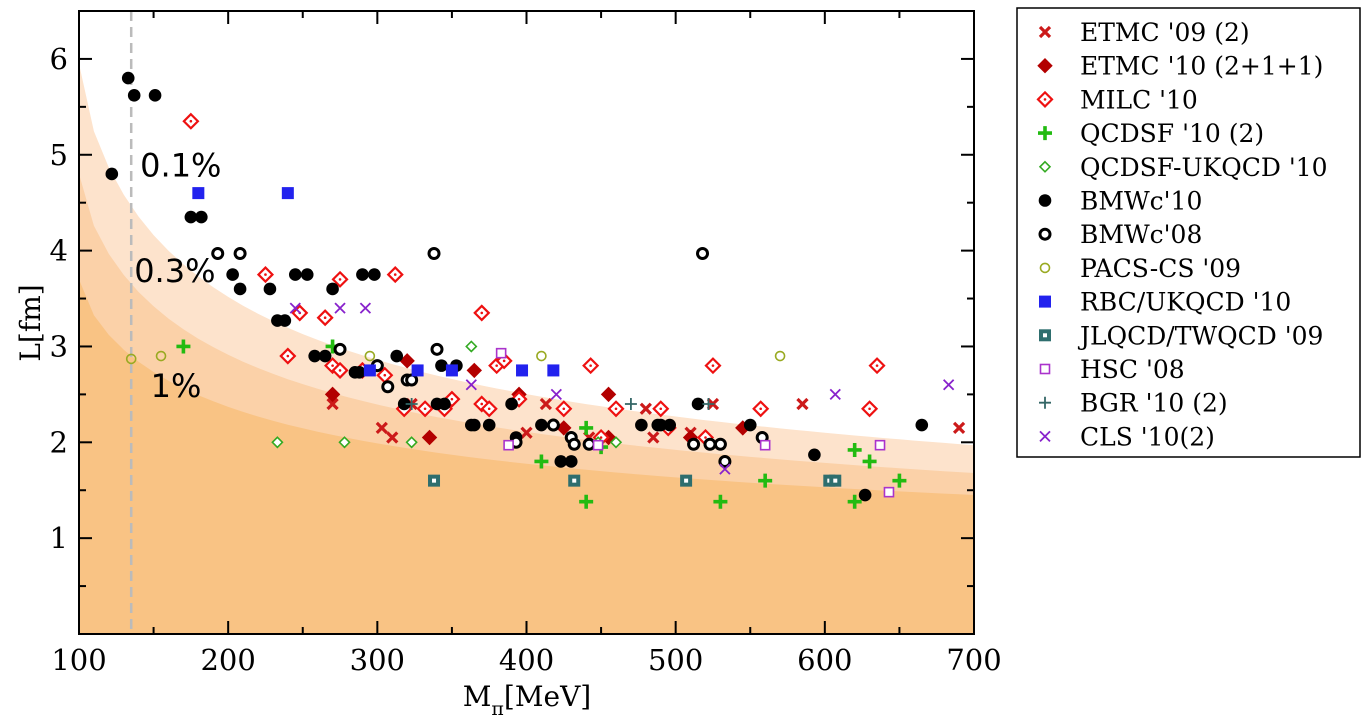 The image size is (1367, 717). What do you see at coordinates (1204, 167) in the screenshot?
I see `legend-label-4: QCDSF-UKQCD '10` at bounding box center [1204, 167].